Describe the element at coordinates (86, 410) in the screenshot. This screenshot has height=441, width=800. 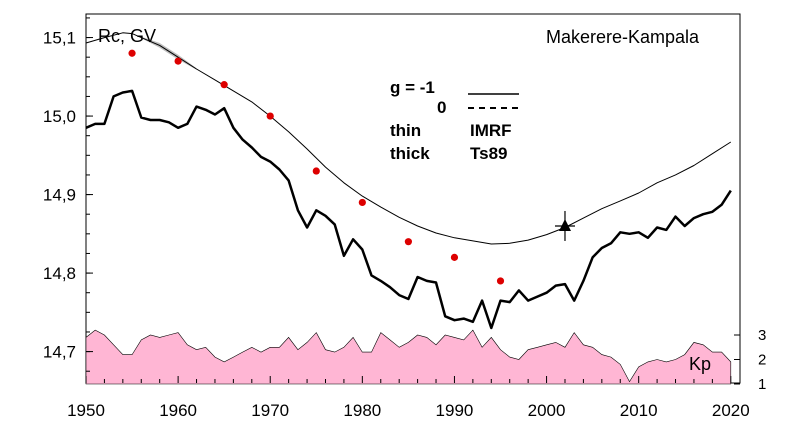
I see `x-tick-label: 1950` at that location.